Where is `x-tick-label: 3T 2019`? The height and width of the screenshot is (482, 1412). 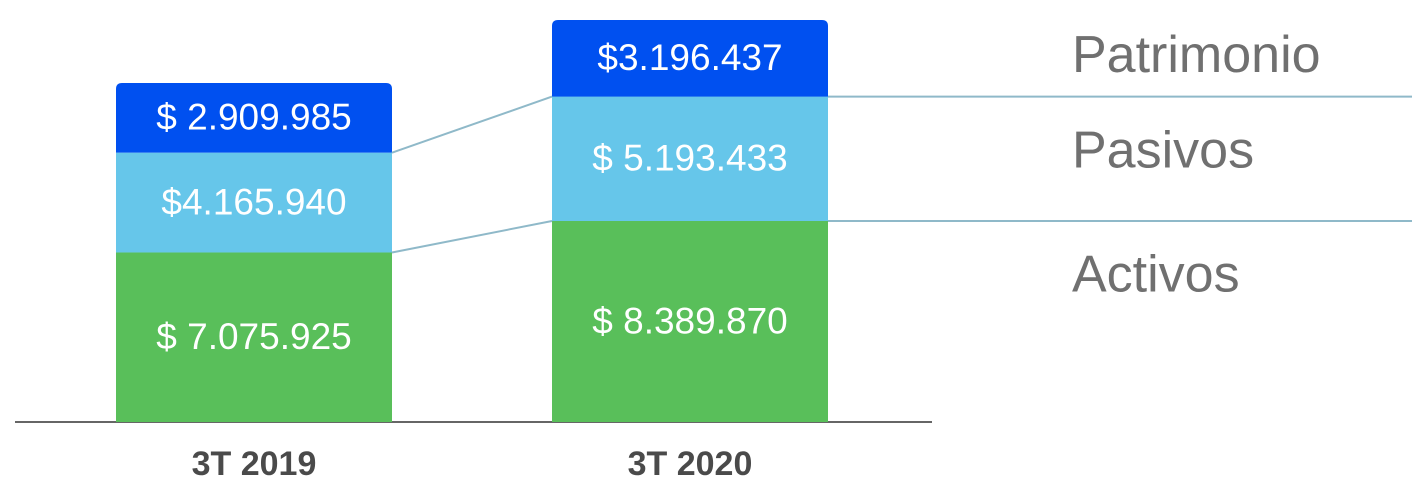
x-tick-label: 3T 2019 is located at coordinates (254, 463).